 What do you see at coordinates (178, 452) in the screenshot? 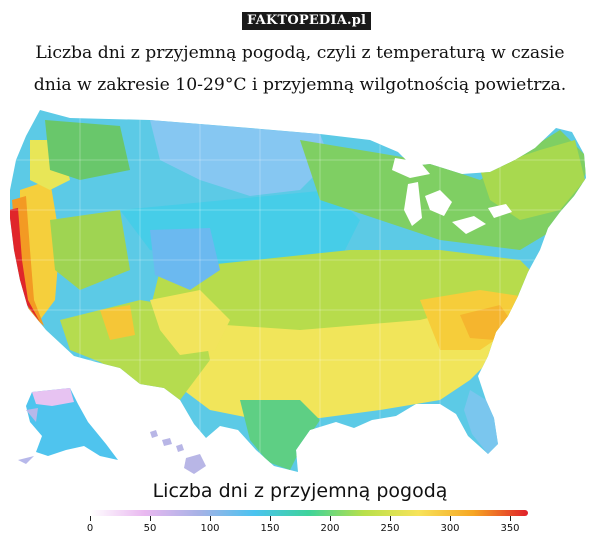
I see `hawaii-shape` at bounding box center [178, 452].